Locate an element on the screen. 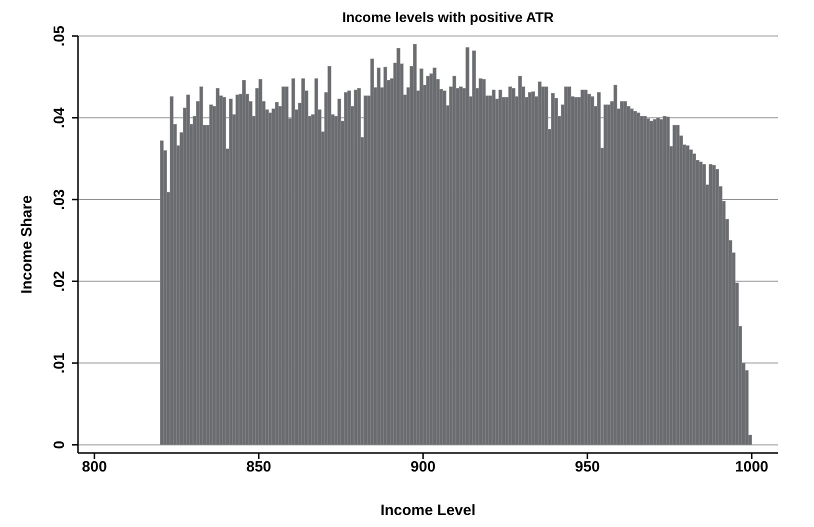  y-tick-label: .01 is located at coordinates (59, 363).